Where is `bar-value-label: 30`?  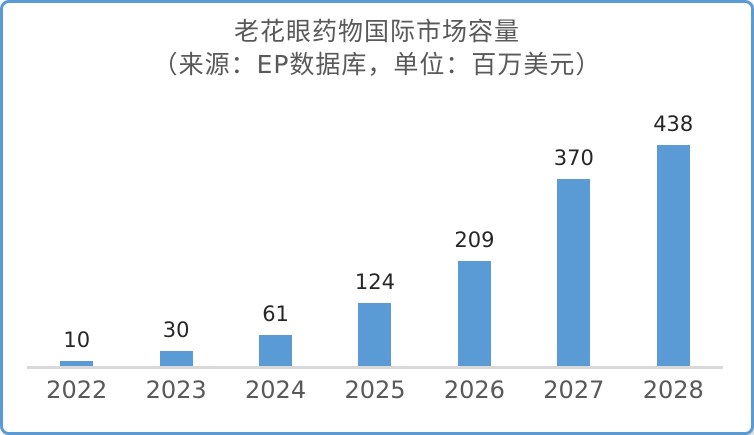
bar-value-label: 30 is located at coordinates (176, 330).